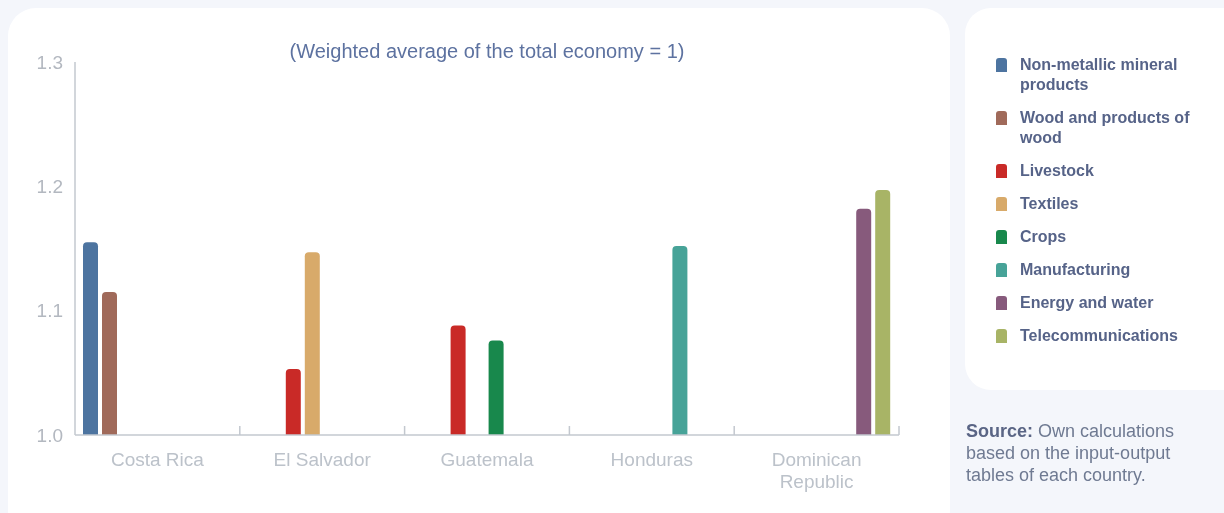 This screenshot has height=513, width=1224. I want to click on legend-label: Crops, so click(1044, 237).